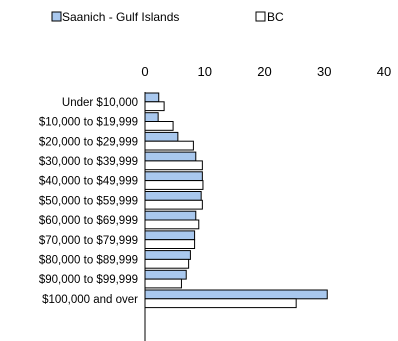 This screenshot has width=398, height=341. What do you see at coordinates (324, 71) in the screenshot?
I see `x-tick-label: 30` at bounding box center [324, 71].